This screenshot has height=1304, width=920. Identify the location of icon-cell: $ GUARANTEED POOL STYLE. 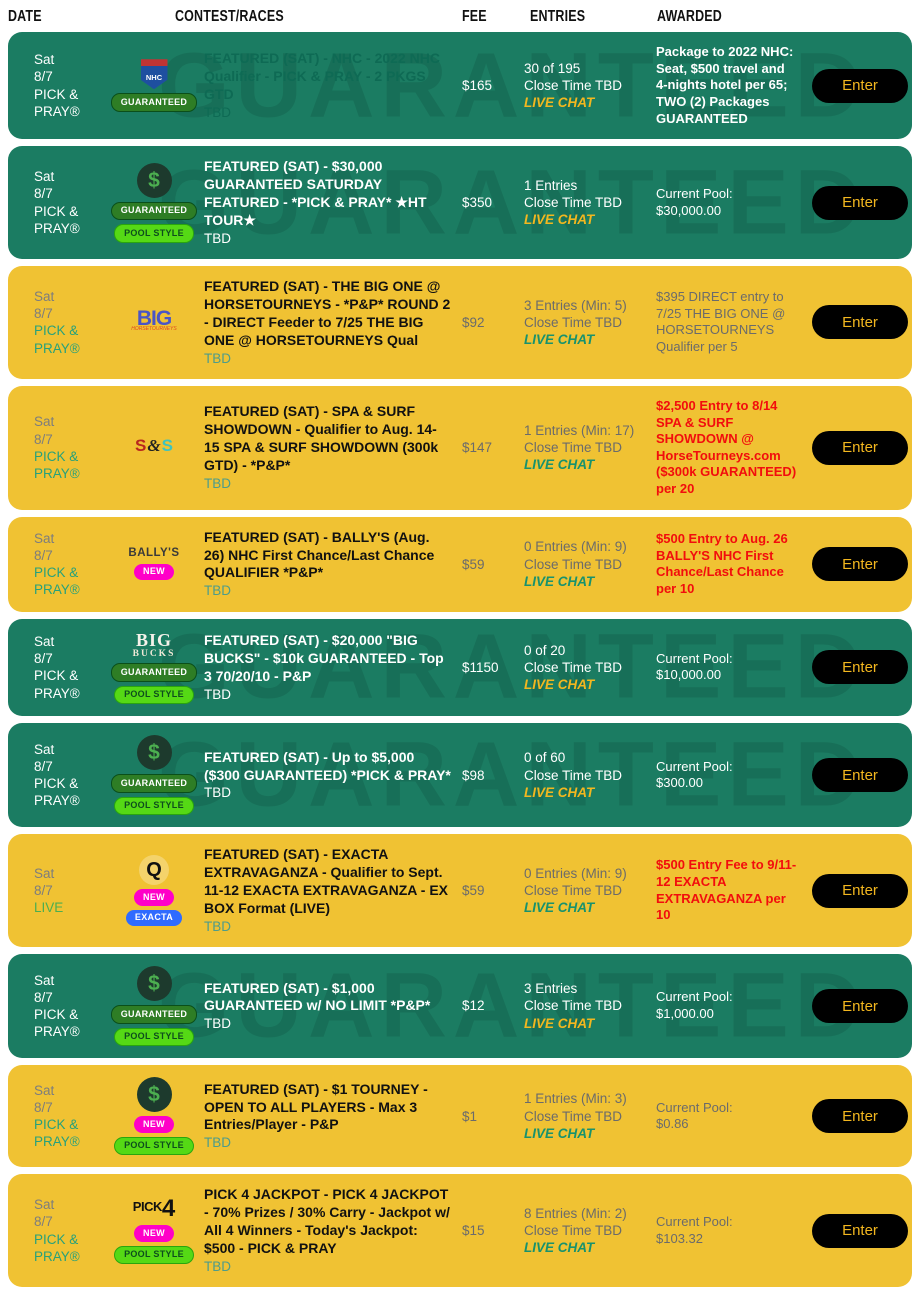
(154, 775).